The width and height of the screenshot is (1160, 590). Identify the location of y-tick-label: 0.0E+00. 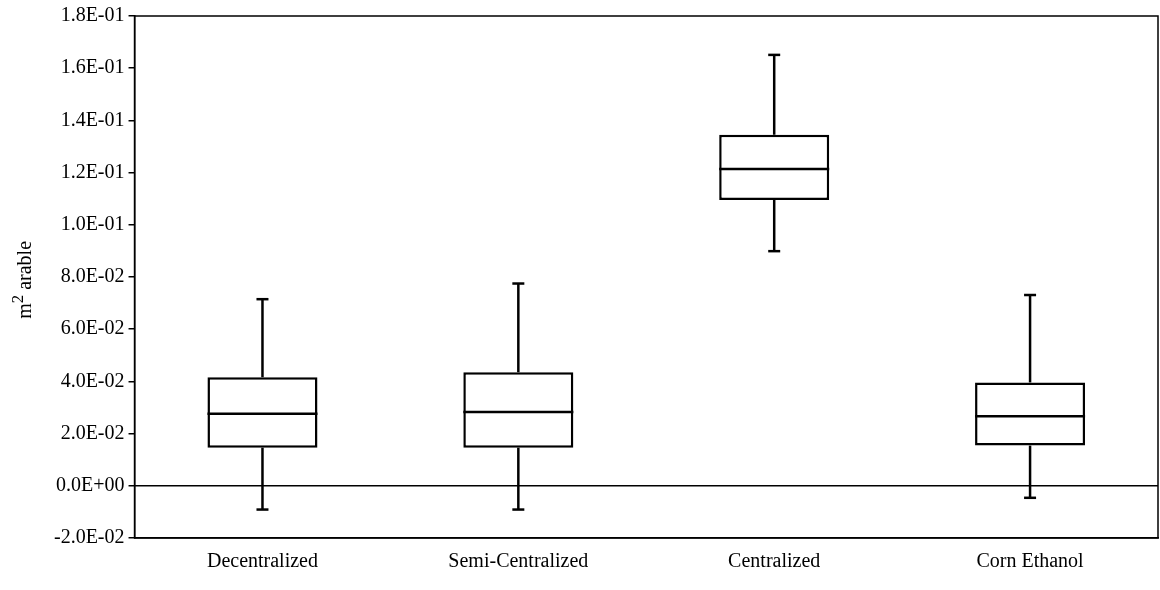
(90, 484).